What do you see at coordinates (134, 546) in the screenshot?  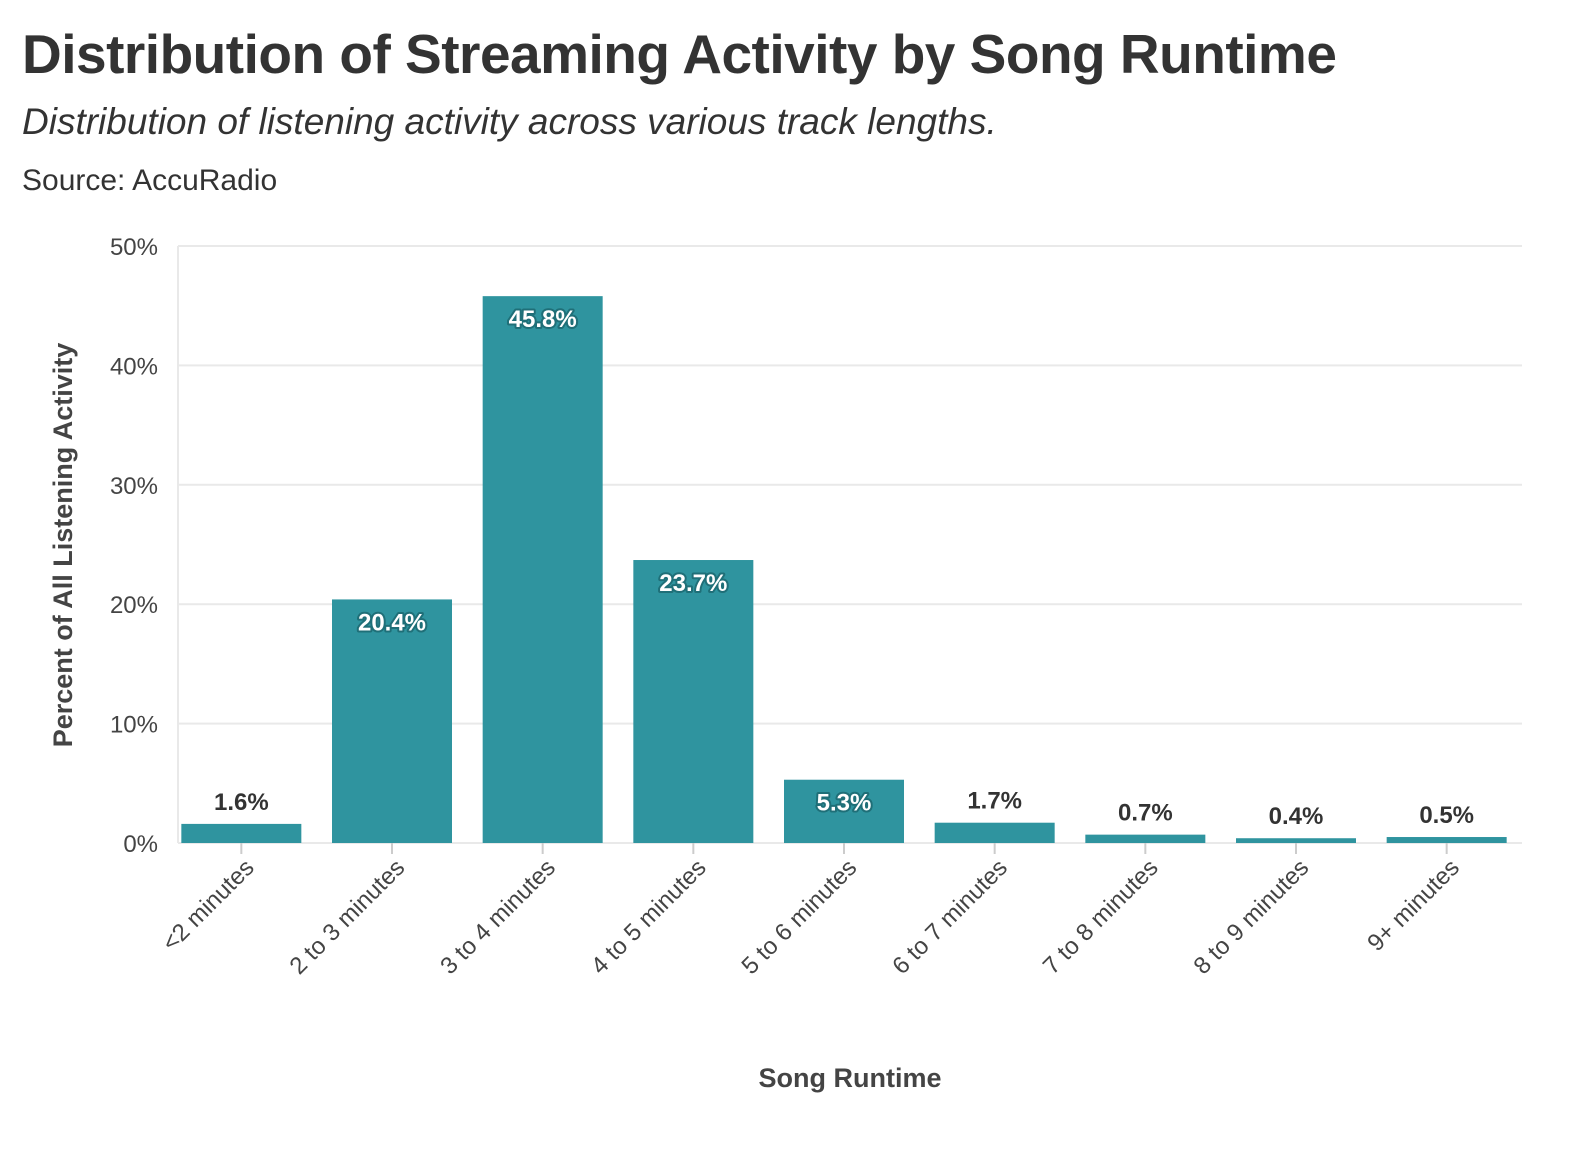 I see `y-axis-ticks: 0% 10% 20% 30% 40% 50%` at bounding box center [134, 546].